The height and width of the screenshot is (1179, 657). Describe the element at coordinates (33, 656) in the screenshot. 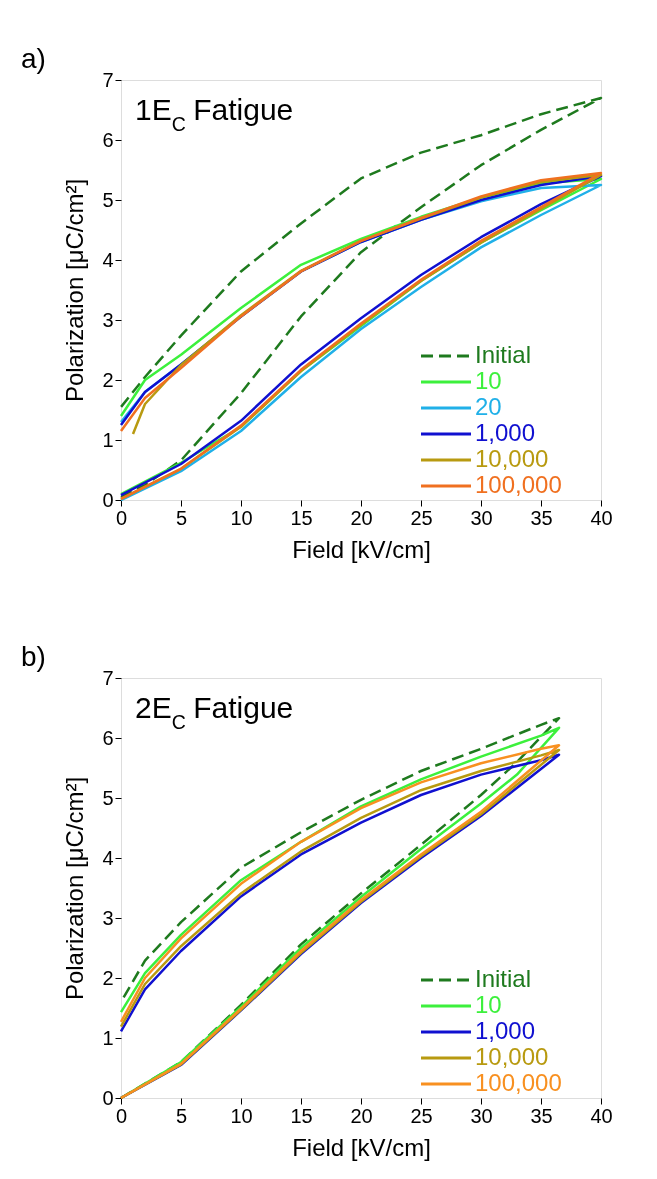

I see `text: b)` at that location.